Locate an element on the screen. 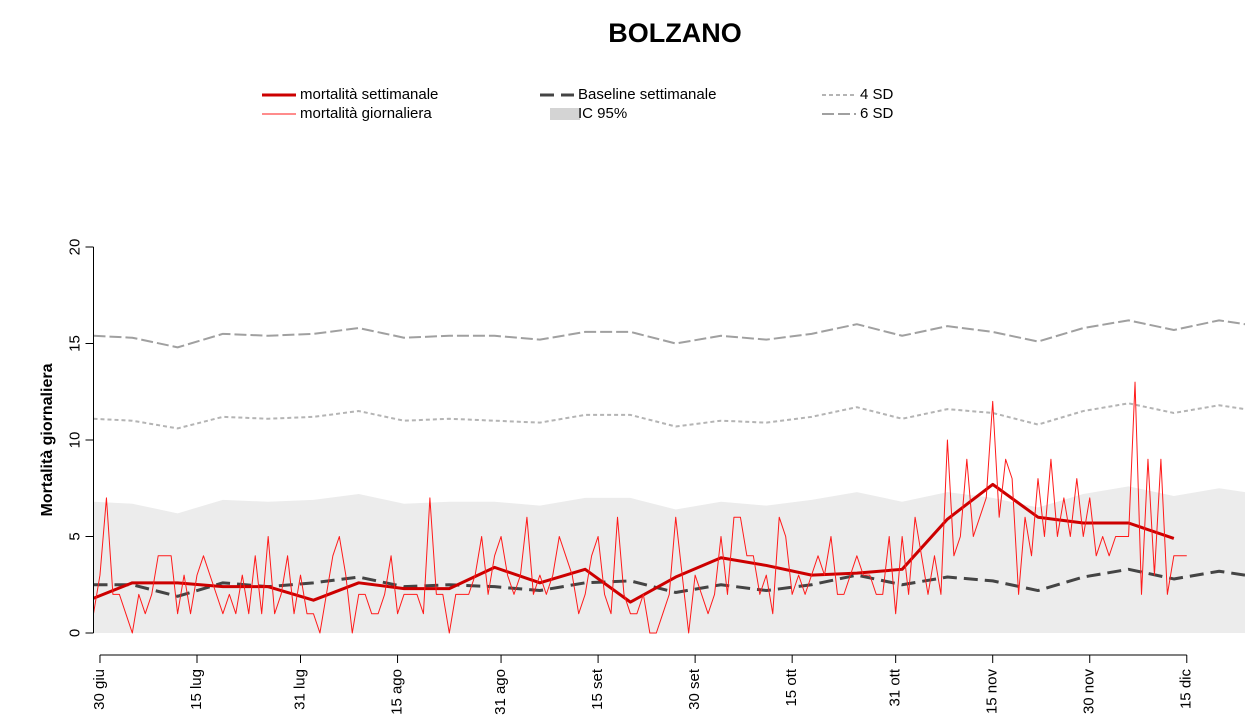 This screenshot has width=1245, height=725. legend-label: IC 95% is located at coordinates (602, 113).